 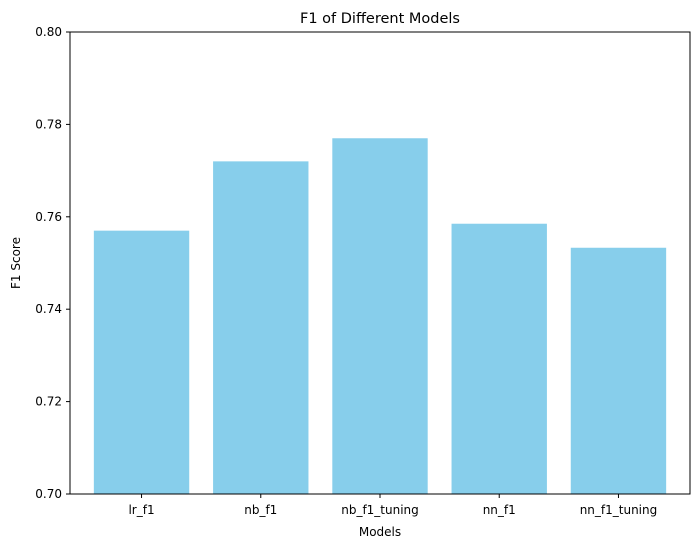 I want to click on x-axis-label: Models, so click(x=380, y=532).